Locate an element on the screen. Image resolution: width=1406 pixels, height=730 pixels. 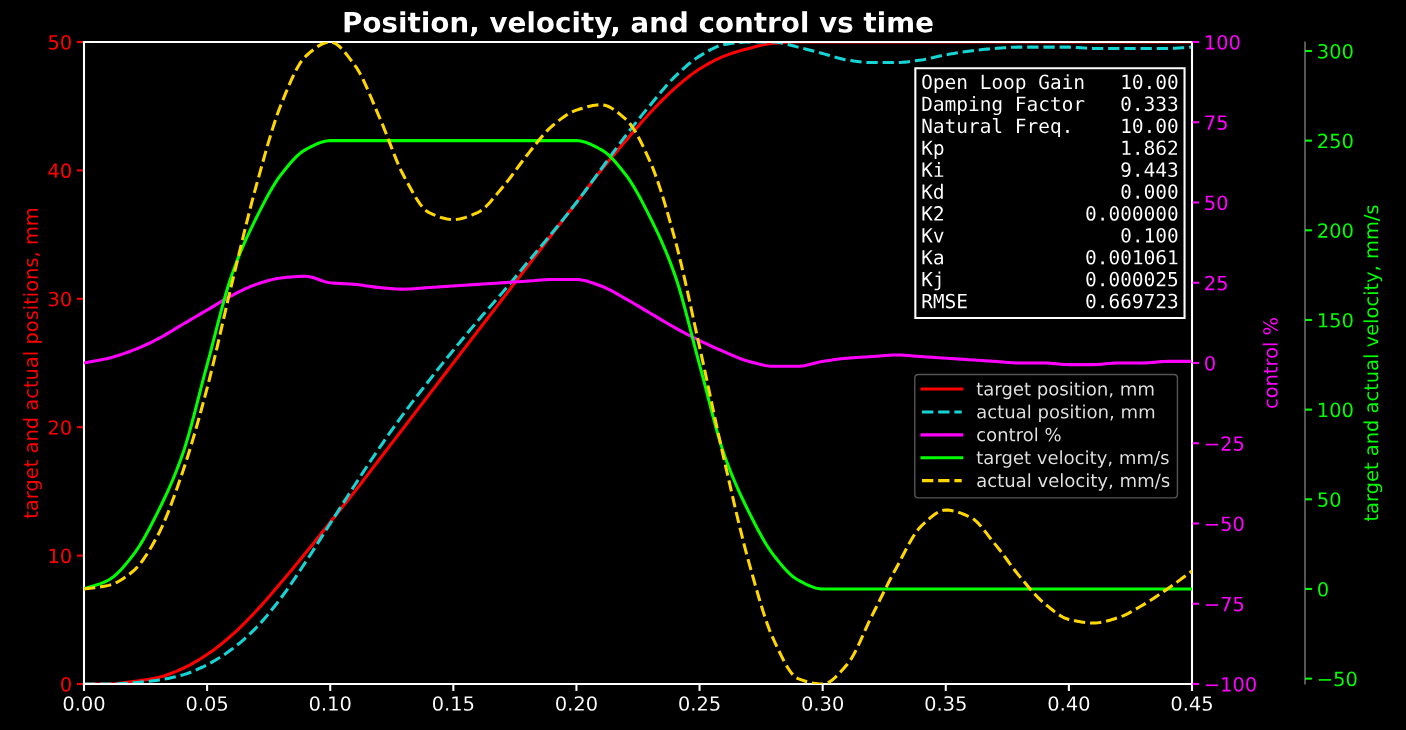
annotation: Natural Freq. 10.00 is located at coordinates (1050, 127).